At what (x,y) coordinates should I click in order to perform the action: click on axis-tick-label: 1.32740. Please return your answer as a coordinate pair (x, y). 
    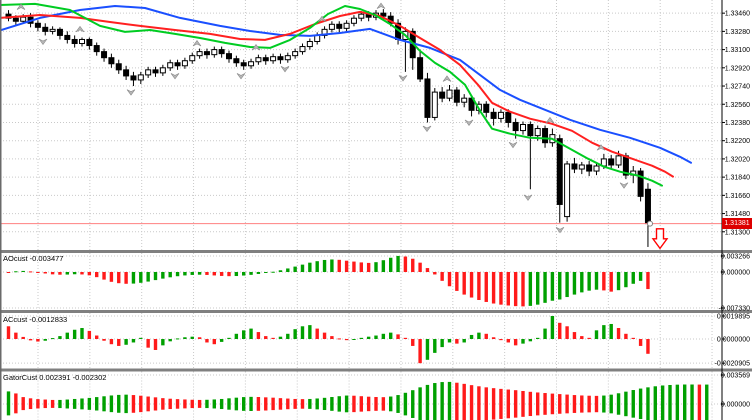
    Looking at the image, I should click on (737, 87).